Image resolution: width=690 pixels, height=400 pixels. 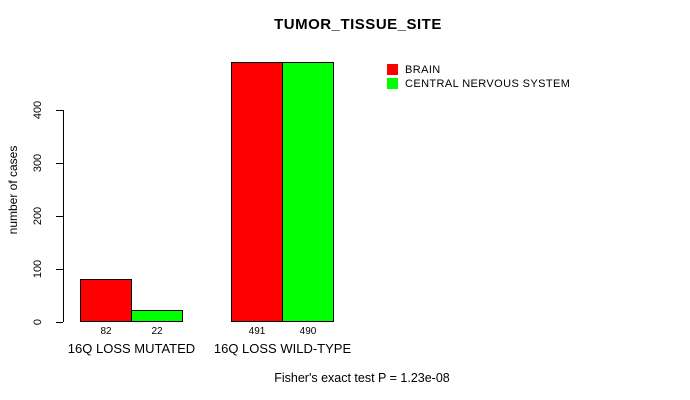 I want to click on y-axis-tick-label: 0, so click(x=38, y=322).